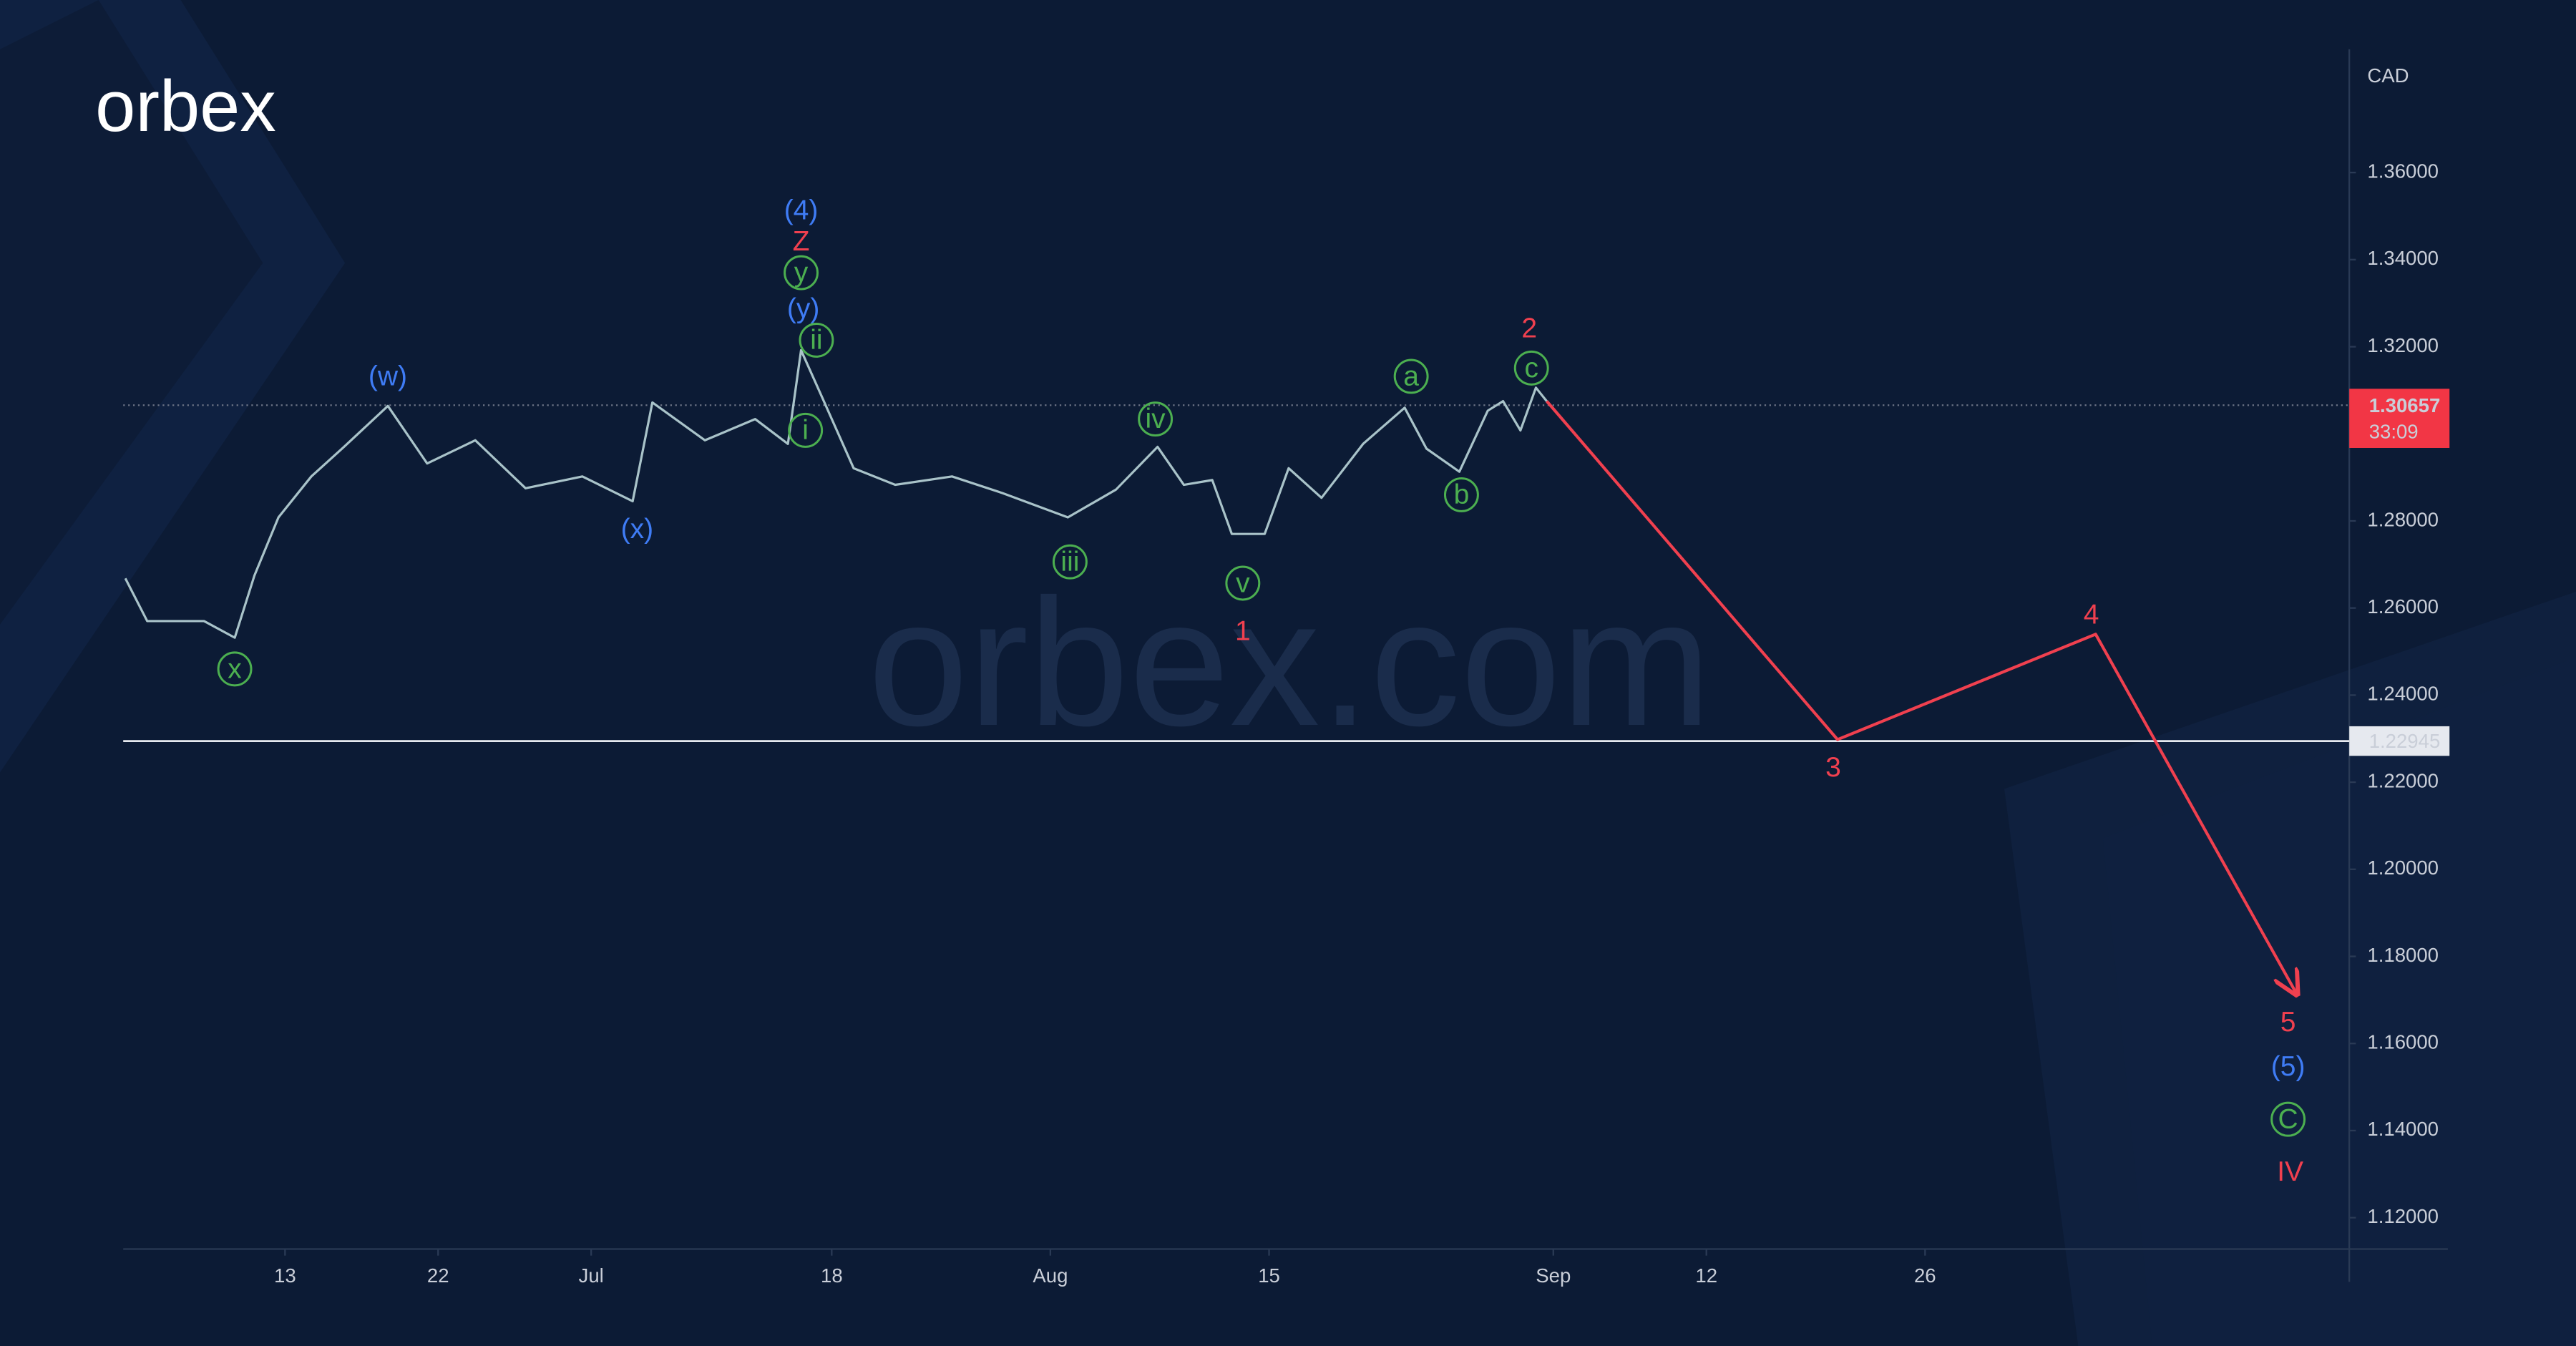  I want to click on wave-label: ii, so click(816, 340).